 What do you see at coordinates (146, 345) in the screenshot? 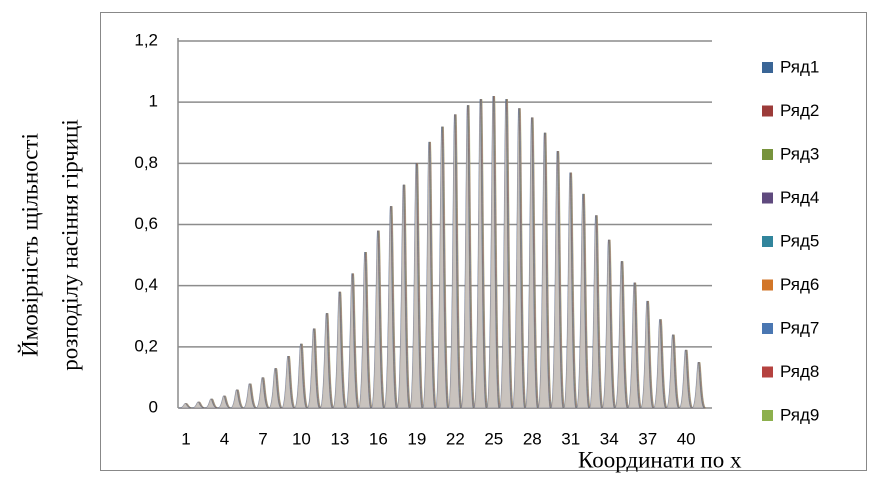
I see `y-tick-label: 0,2` at bounding box center [146, 345].